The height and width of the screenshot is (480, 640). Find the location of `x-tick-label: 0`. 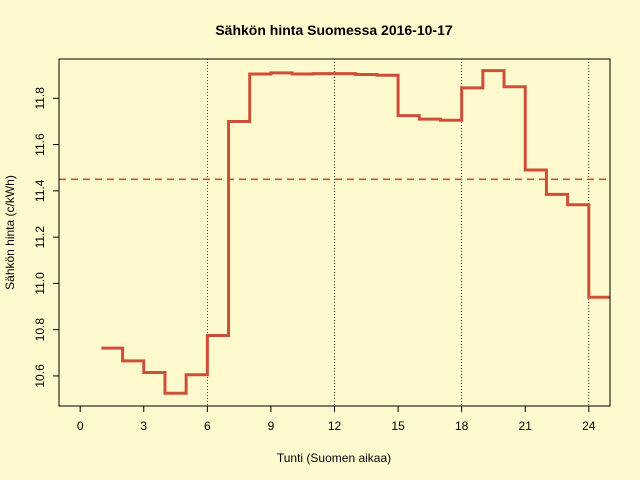

x-tick-label: 0 is located at coordinates (80, 426).